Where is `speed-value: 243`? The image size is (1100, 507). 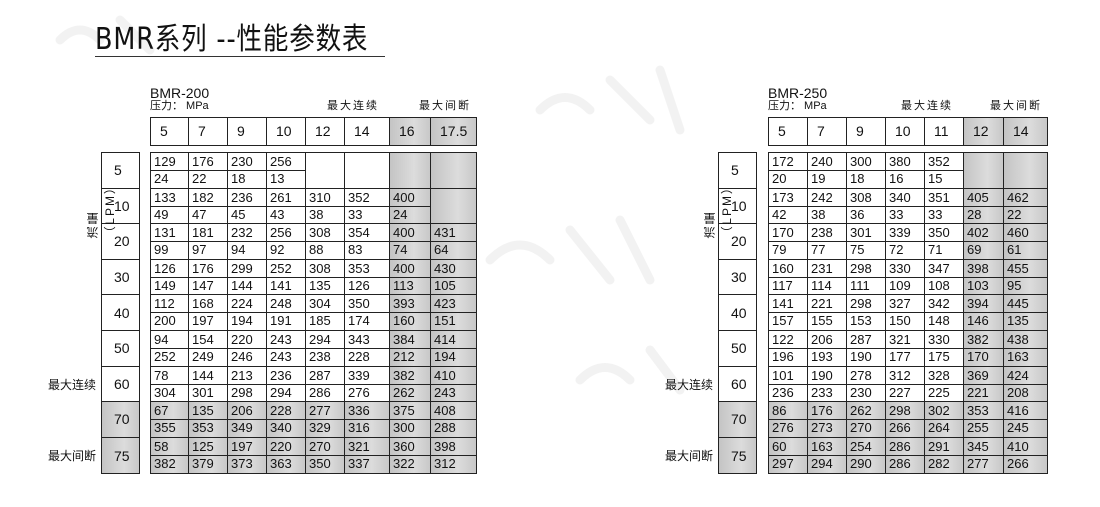 speed-value: 243 is located at coordinates (281, 339).